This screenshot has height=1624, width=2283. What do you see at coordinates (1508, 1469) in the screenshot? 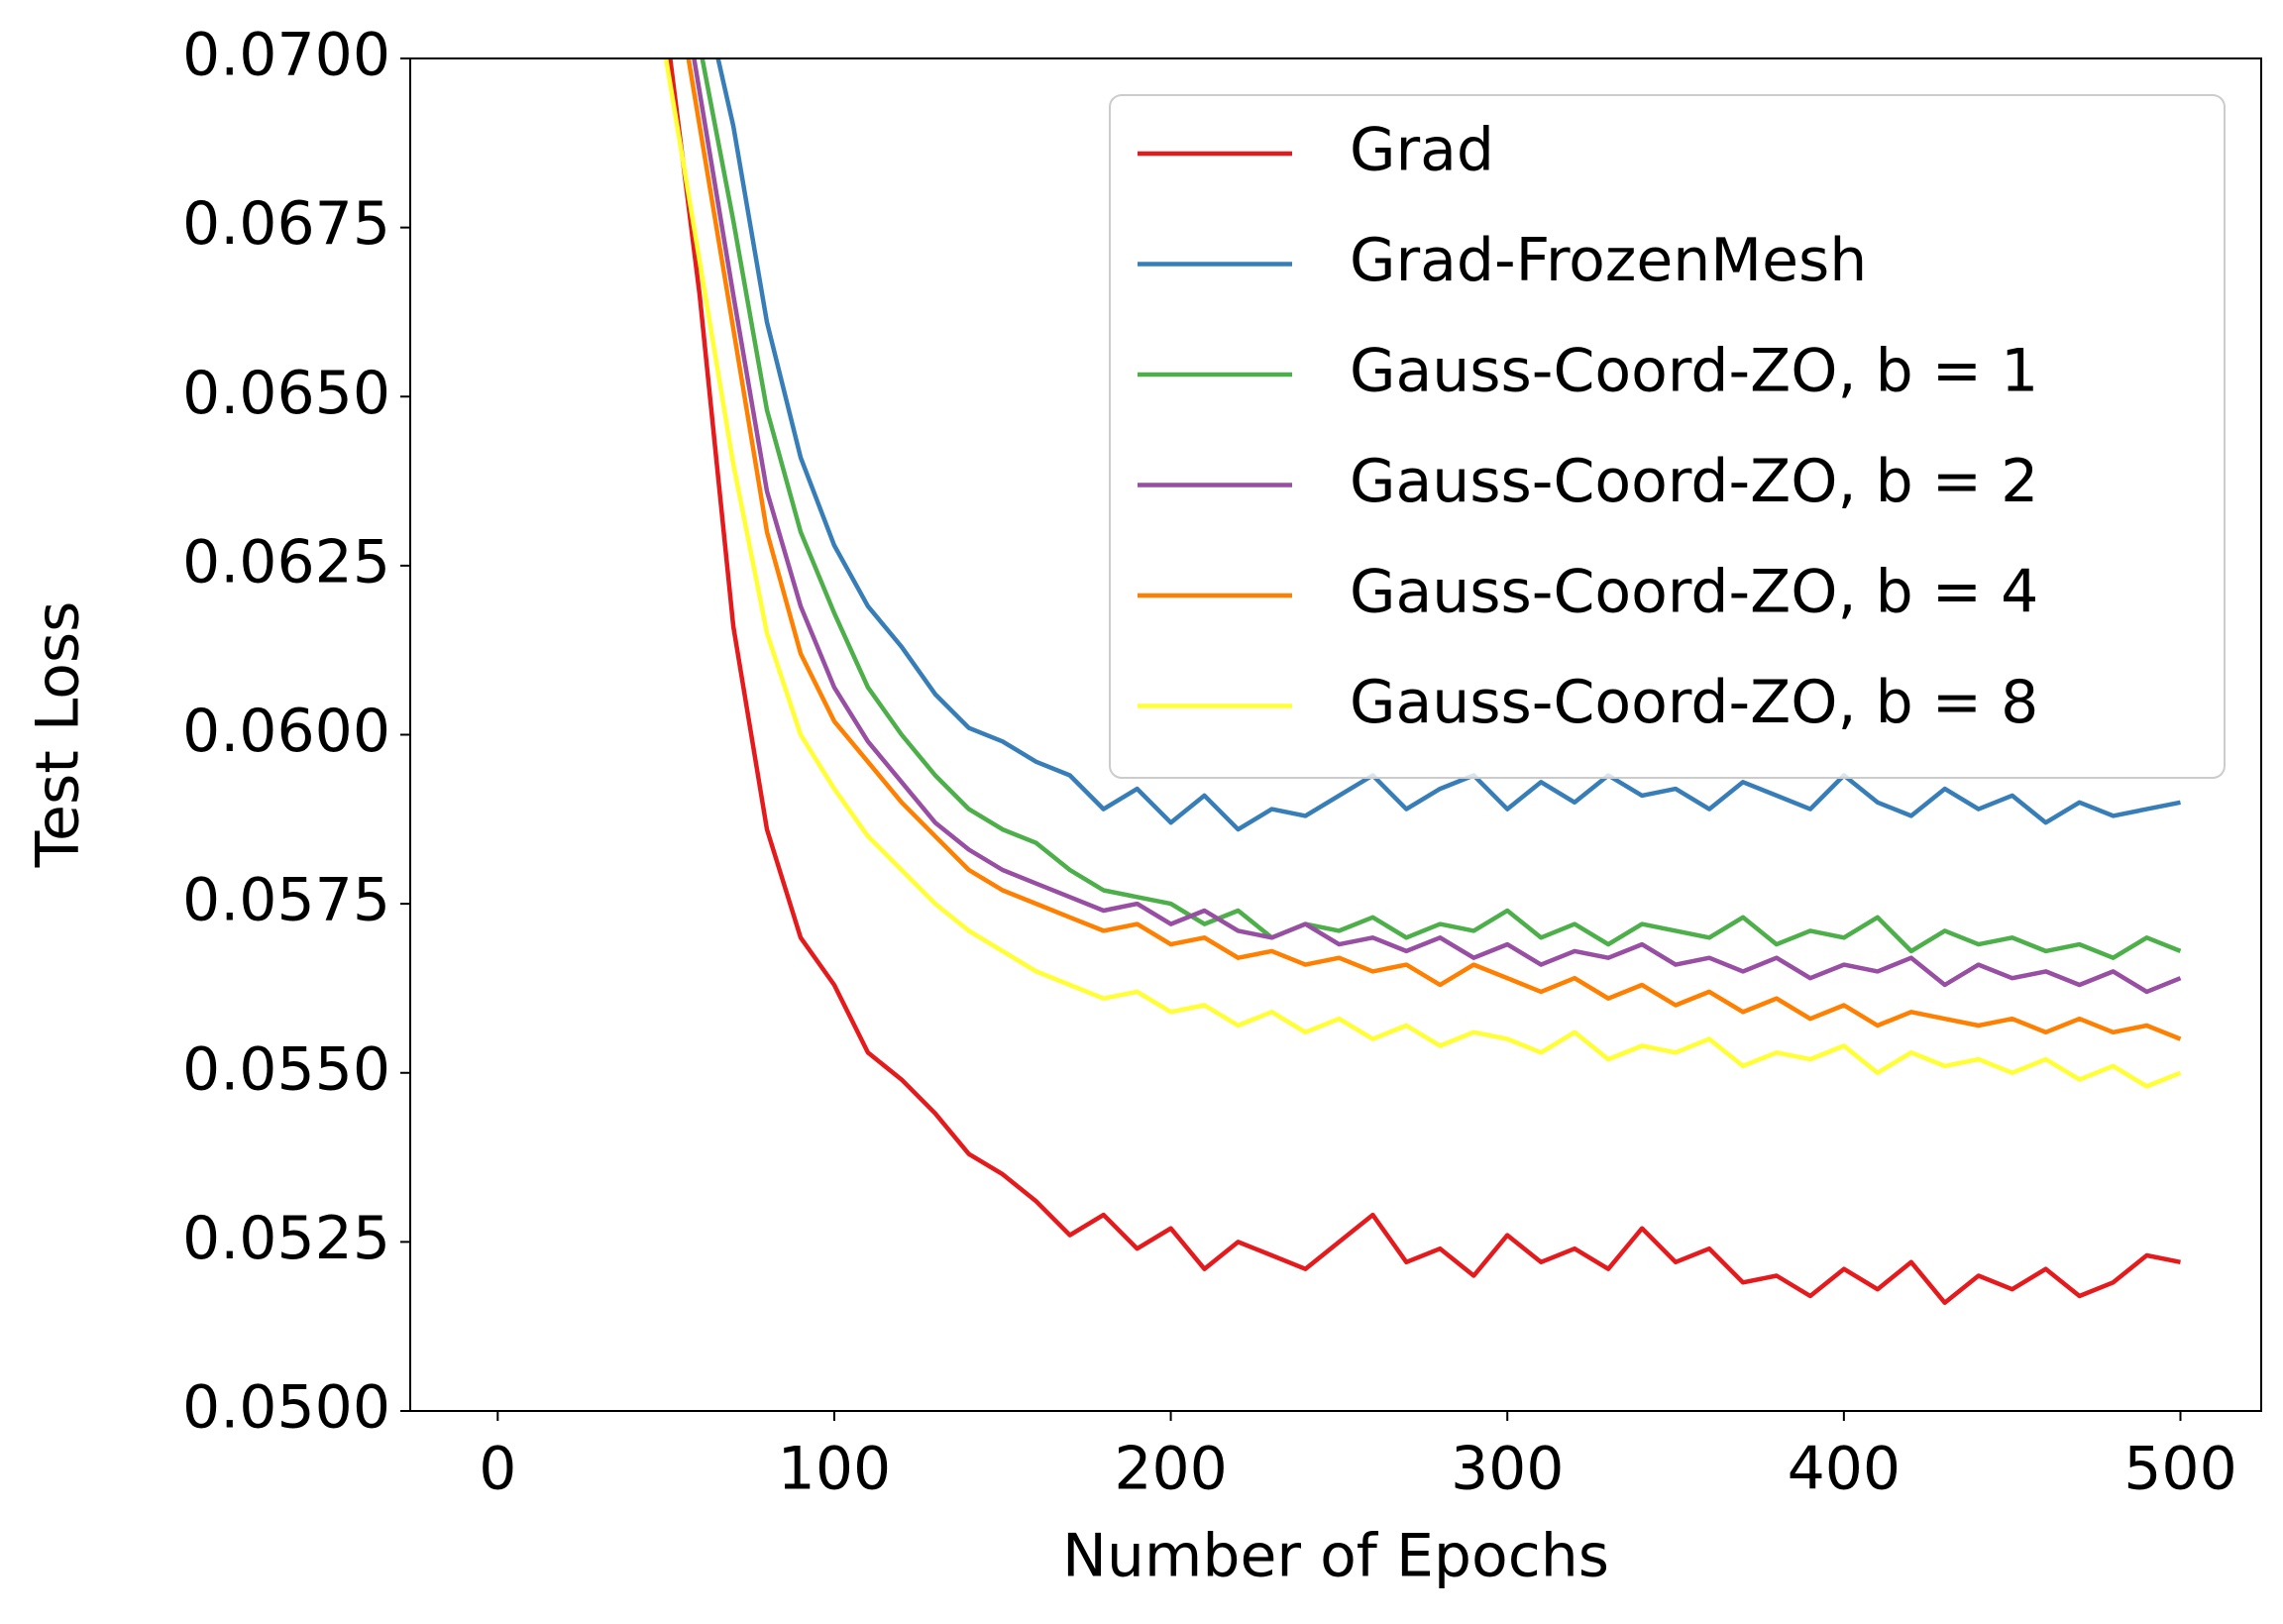
I see `x-tick-label: 300` at bounding box center [1508, 1469].